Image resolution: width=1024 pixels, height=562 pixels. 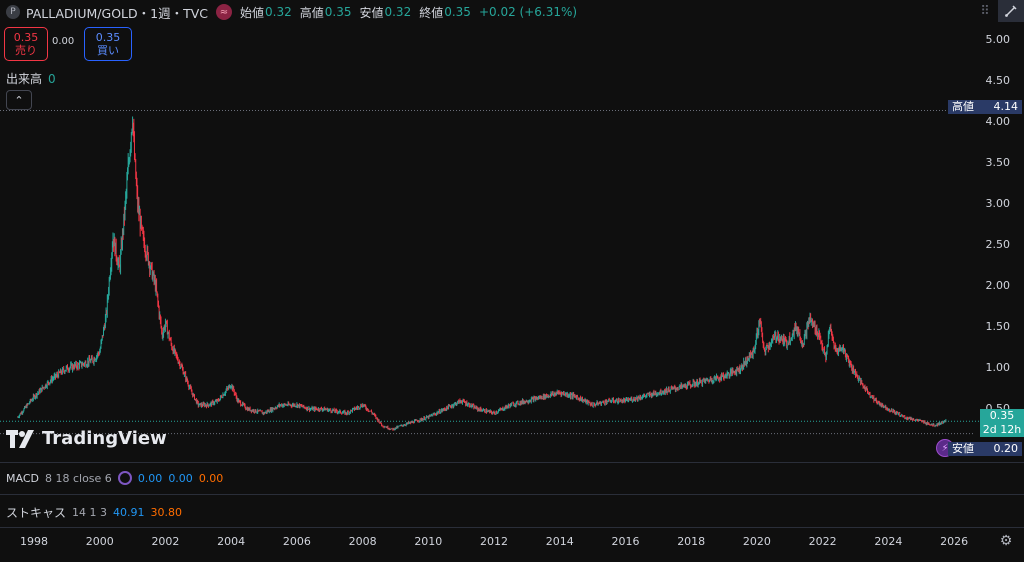 I want to click on volume-legend: 出来高 0, so click(x=31, y=78).